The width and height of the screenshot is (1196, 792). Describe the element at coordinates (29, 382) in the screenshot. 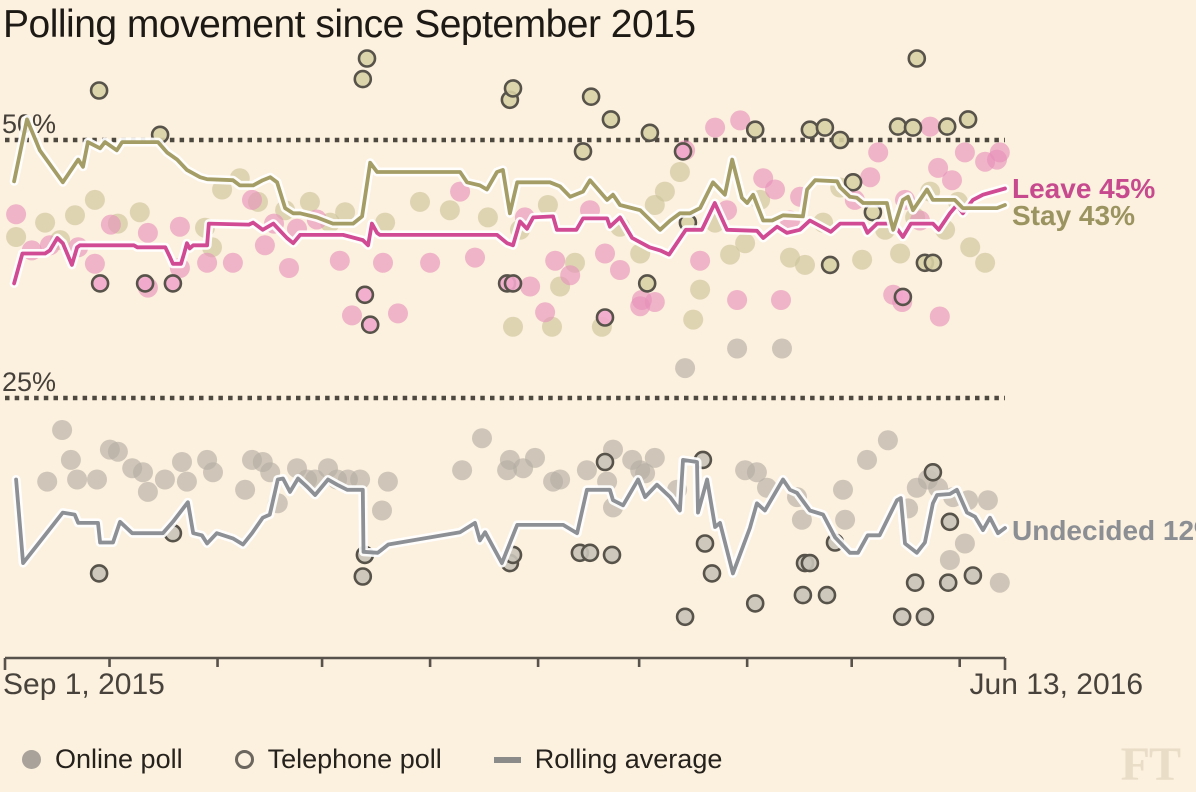

I see `gridline-label-25: 25%` at that location.